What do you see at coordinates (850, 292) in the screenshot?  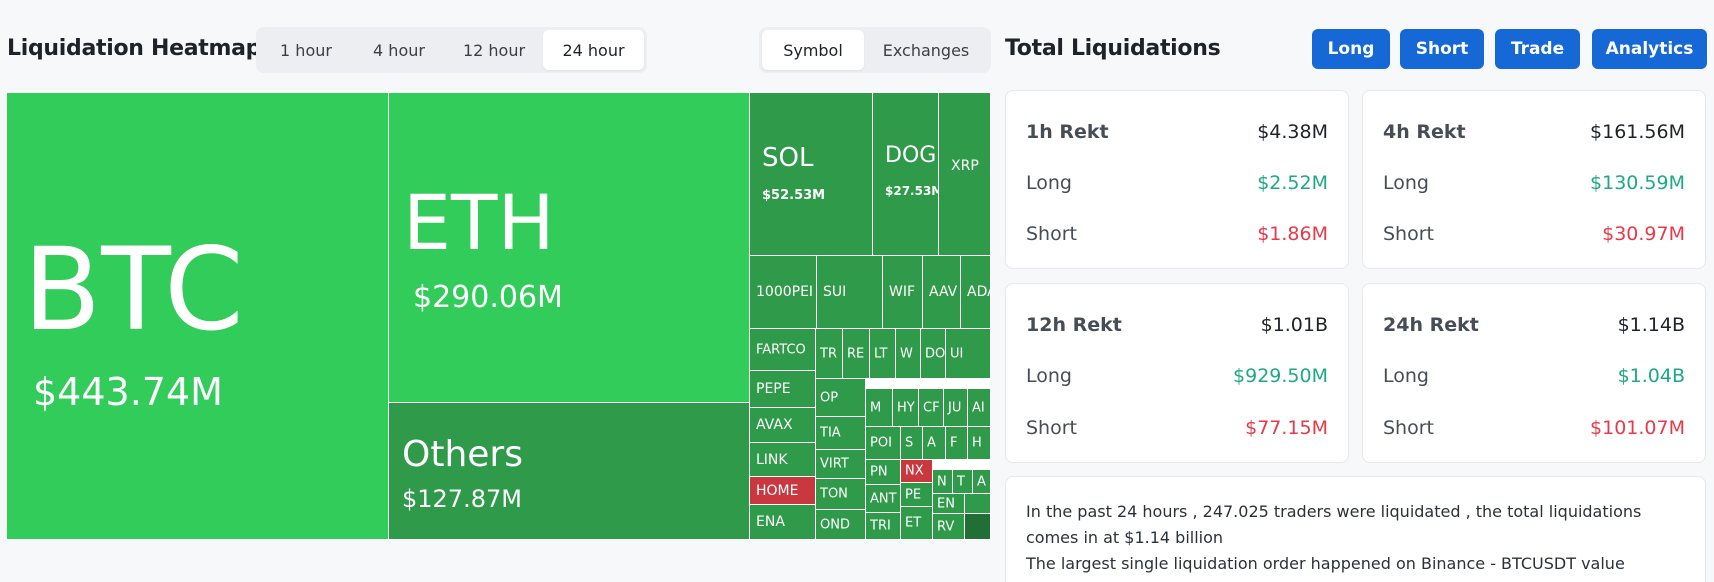 I see `tile-sui: SUI` at bounding box center [850, 292].